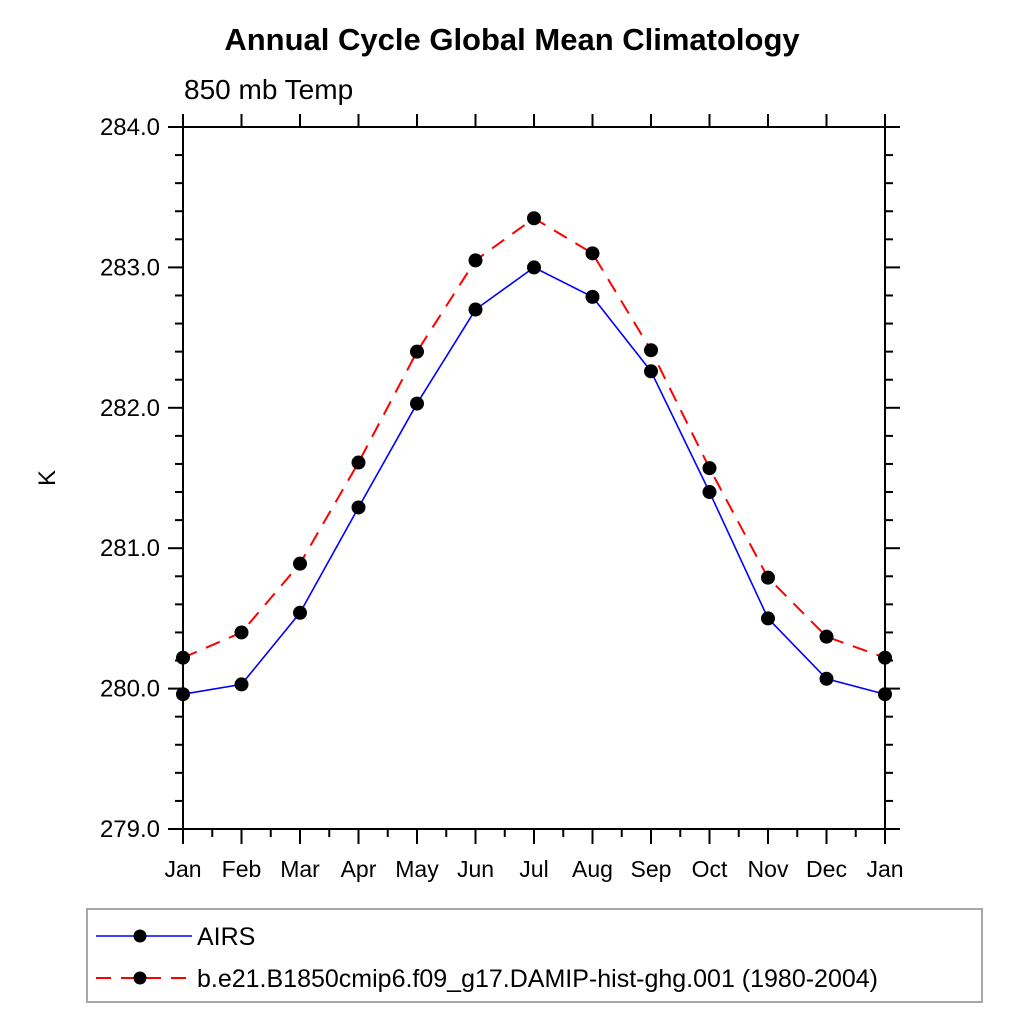 Image resolution: width=1024 pixels, height=1024 pixels. I want to click on series-1-point-Apr, so click(358, 462).